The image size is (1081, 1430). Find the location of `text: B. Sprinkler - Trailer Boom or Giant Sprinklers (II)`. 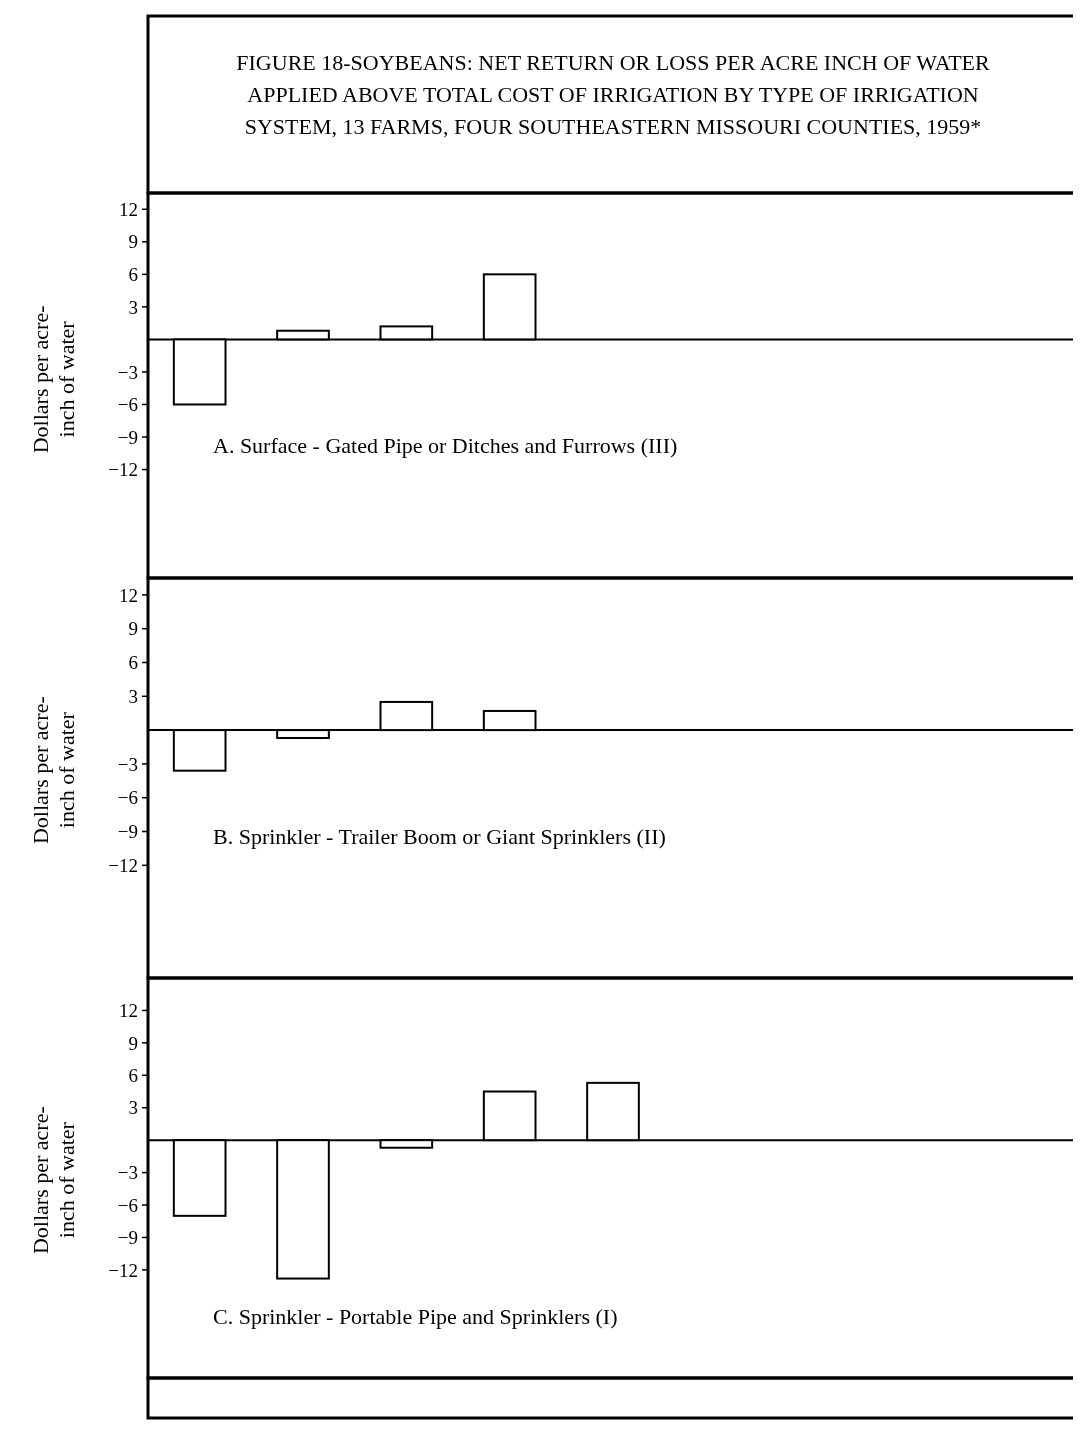

text: B. Sprinkler - Trailer Boom or Giant Sprinklers (II) is located at coordinates (439, 836).